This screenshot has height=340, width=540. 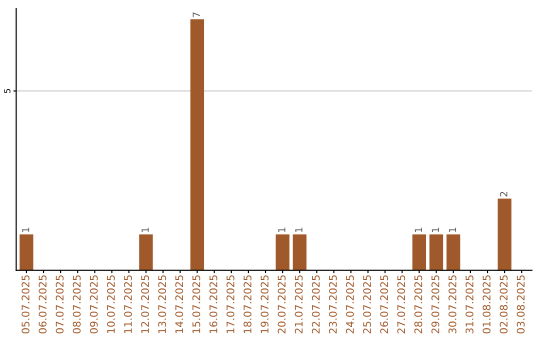 What do you see at coordinates (316, 304) in the screenshot?
I see `x-tick-label: 22.07.2025` at bounding box center [316, 304].